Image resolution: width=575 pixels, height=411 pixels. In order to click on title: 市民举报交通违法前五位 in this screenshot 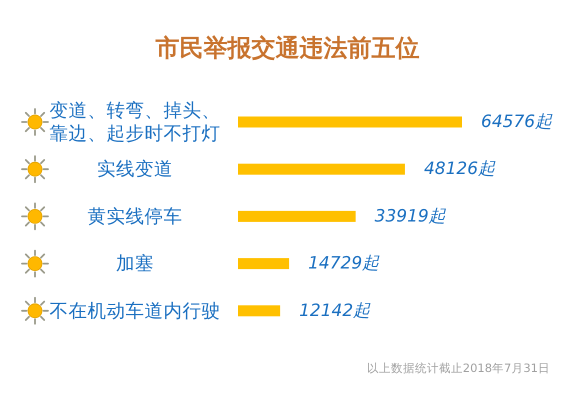, I will do `click(288, 48)`.